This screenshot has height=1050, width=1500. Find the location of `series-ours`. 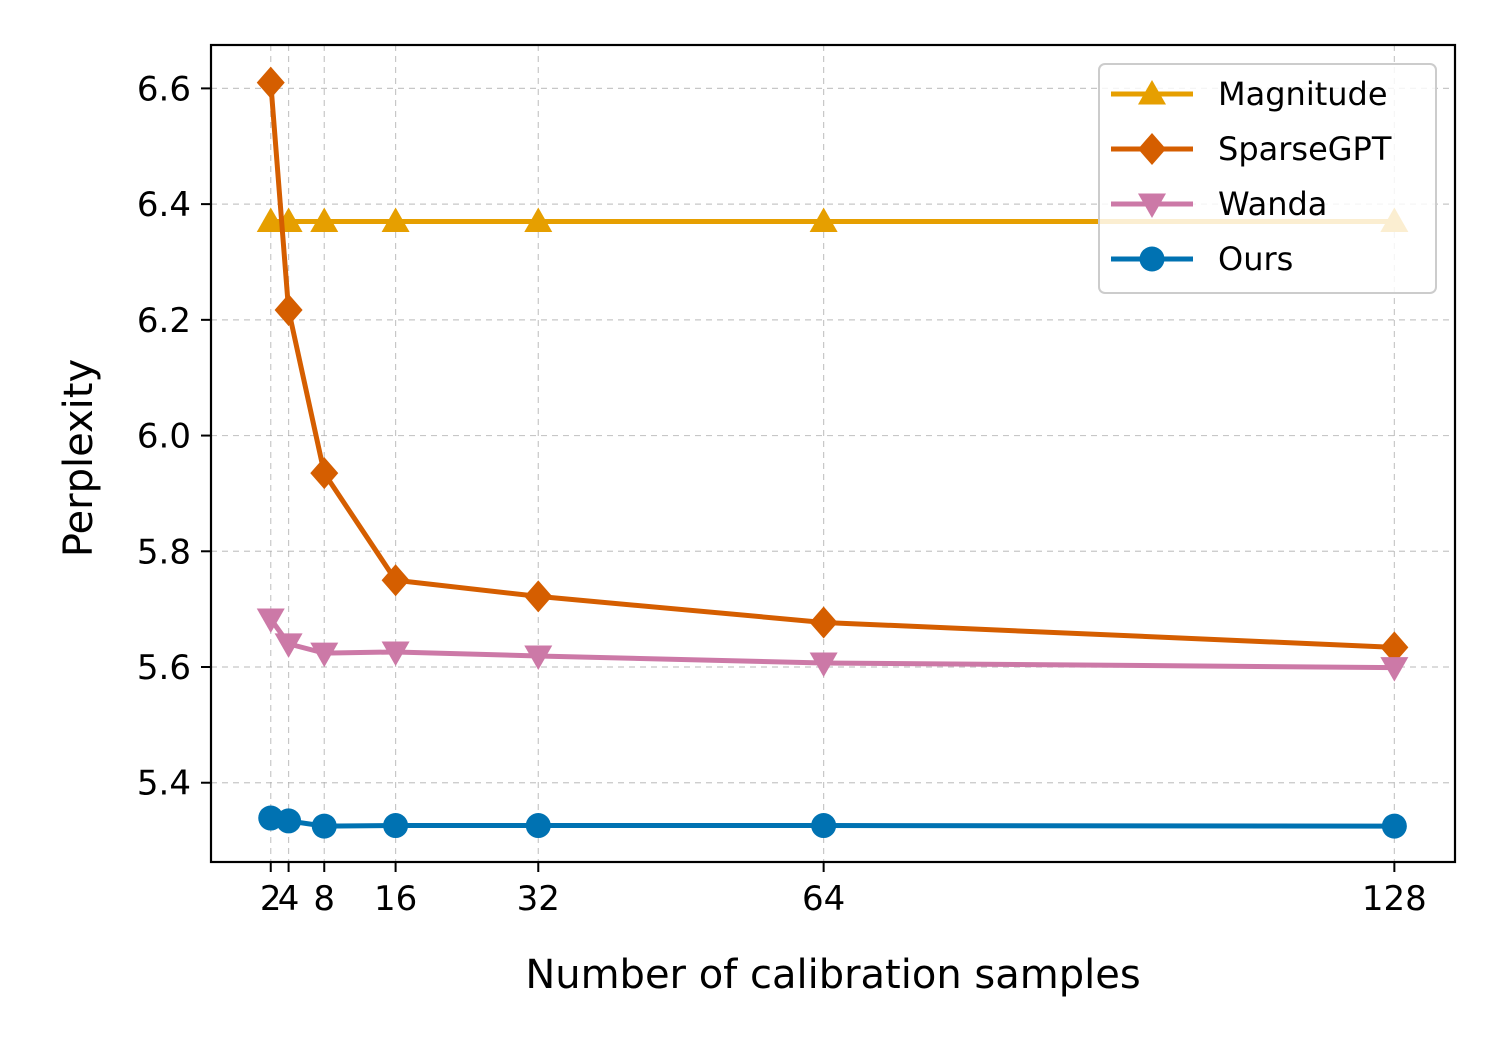

series-ours is located at coordinates (832, 822).